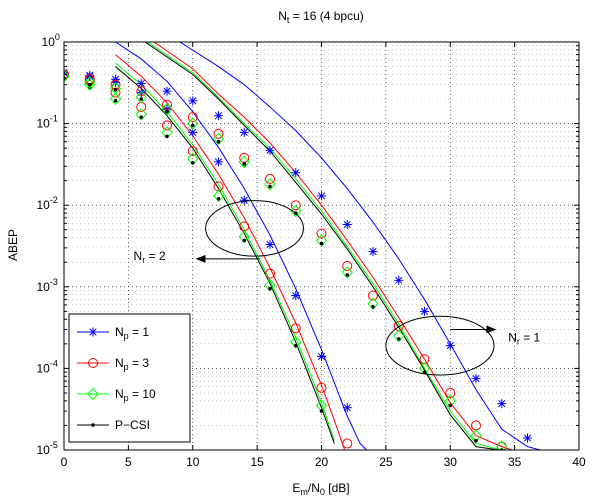  What do you see at coordinates (150, 257) in the screenshot?
I see `annotation-label: Nr = 2` at bounding box center [150, 257].